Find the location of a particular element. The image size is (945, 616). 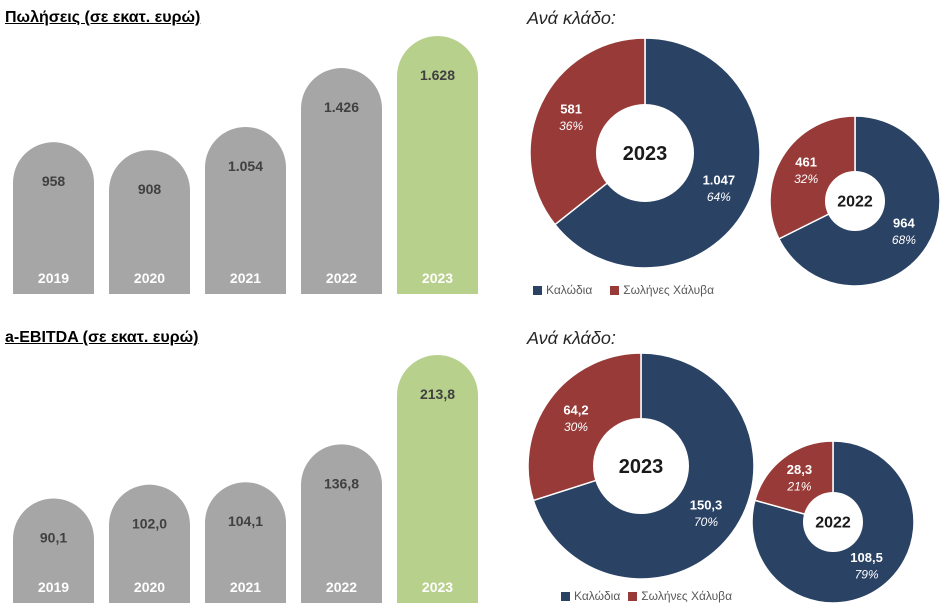

sales-bar-value-label: 908 is located at coordinates (150, 189).